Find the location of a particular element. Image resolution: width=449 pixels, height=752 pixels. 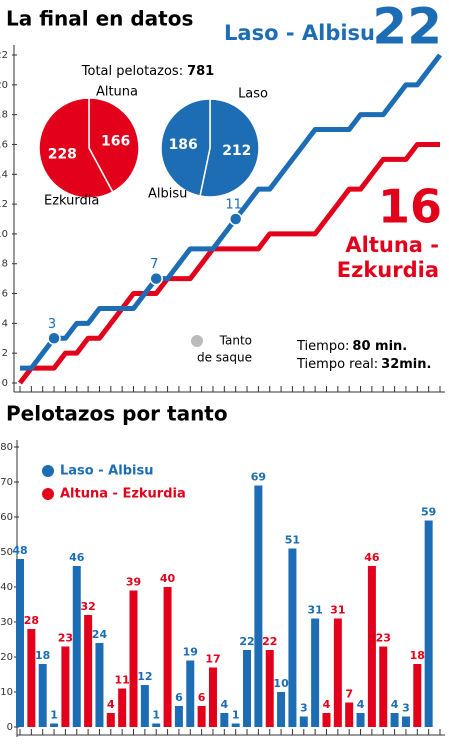

y-tick-label: 4 is located at coordinates (5, 323).